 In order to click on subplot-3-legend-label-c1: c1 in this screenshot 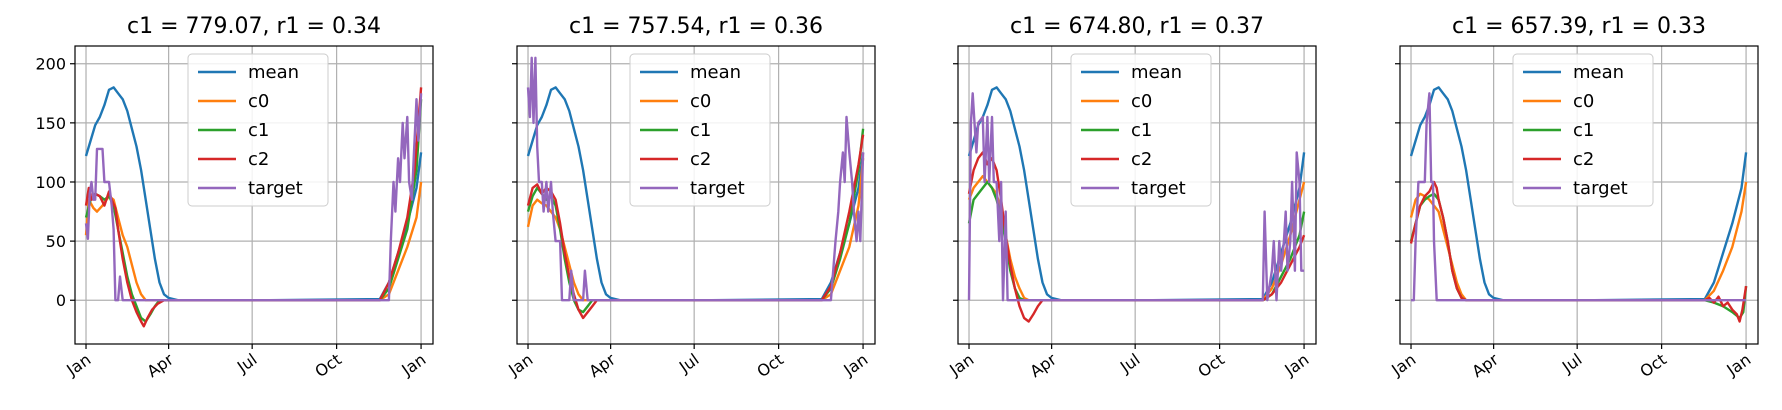, I will do `click(1141, 130)`.